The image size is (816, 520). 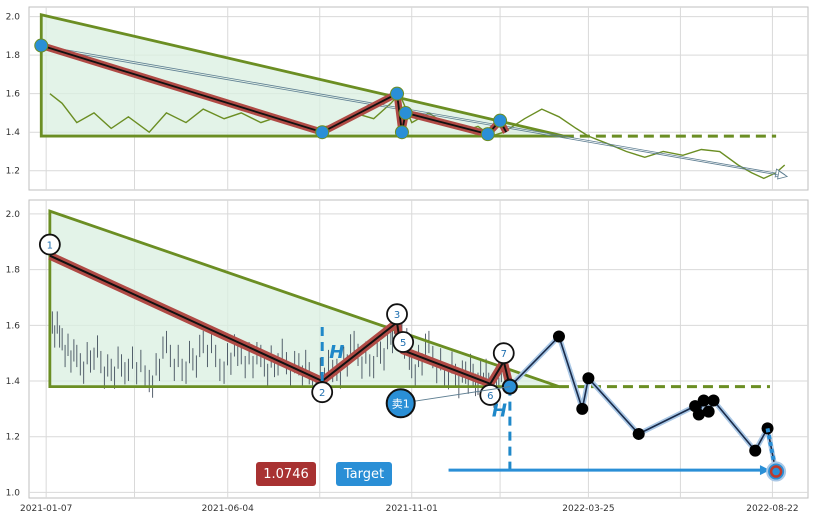 I want to click on price-badge: 1.0746, so click(x=286, y=474).